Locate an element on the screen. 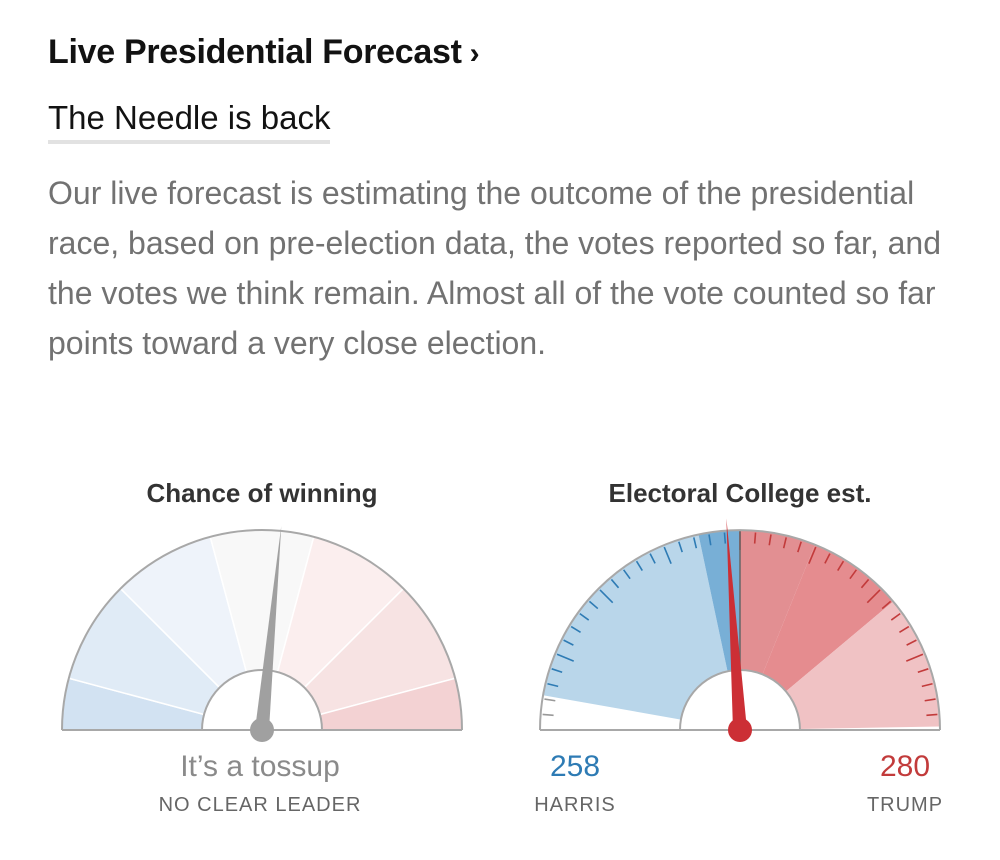 This screenshot has height=860, width=1000. ec-band-trump-range is located at coordinates (862, 665).